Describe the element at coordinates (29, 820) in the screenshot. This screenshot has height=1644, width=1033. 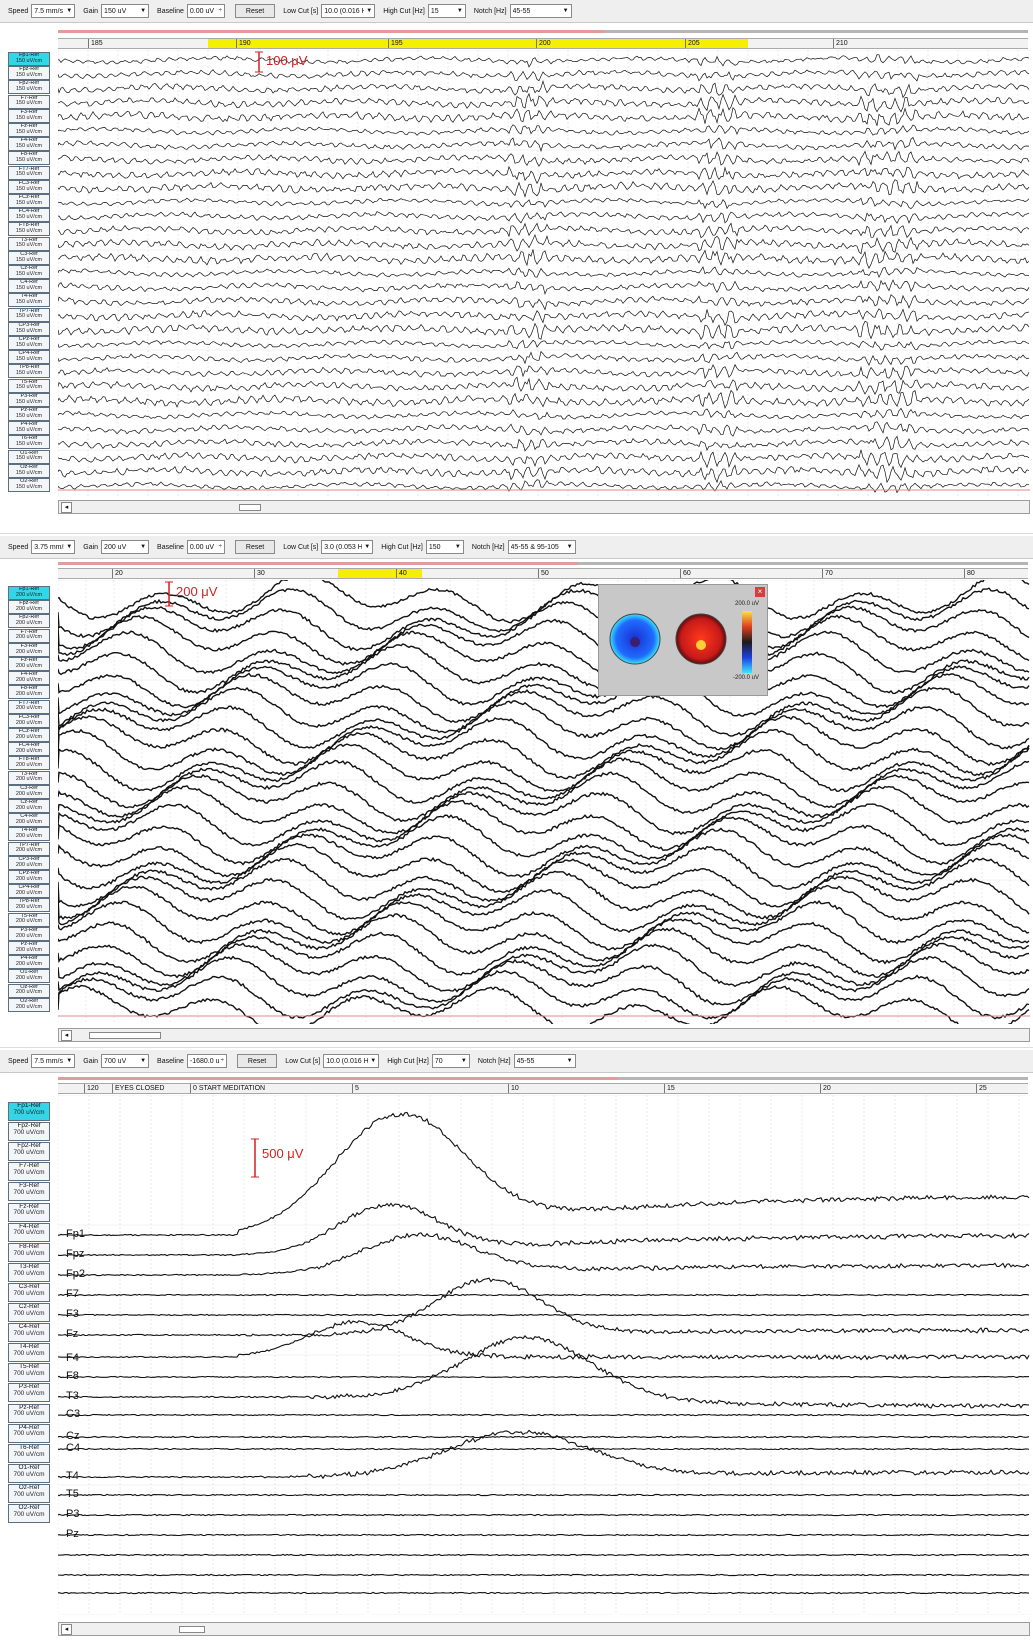
I see `channel-label: C4-Ref 200 uV/cm` at that location.